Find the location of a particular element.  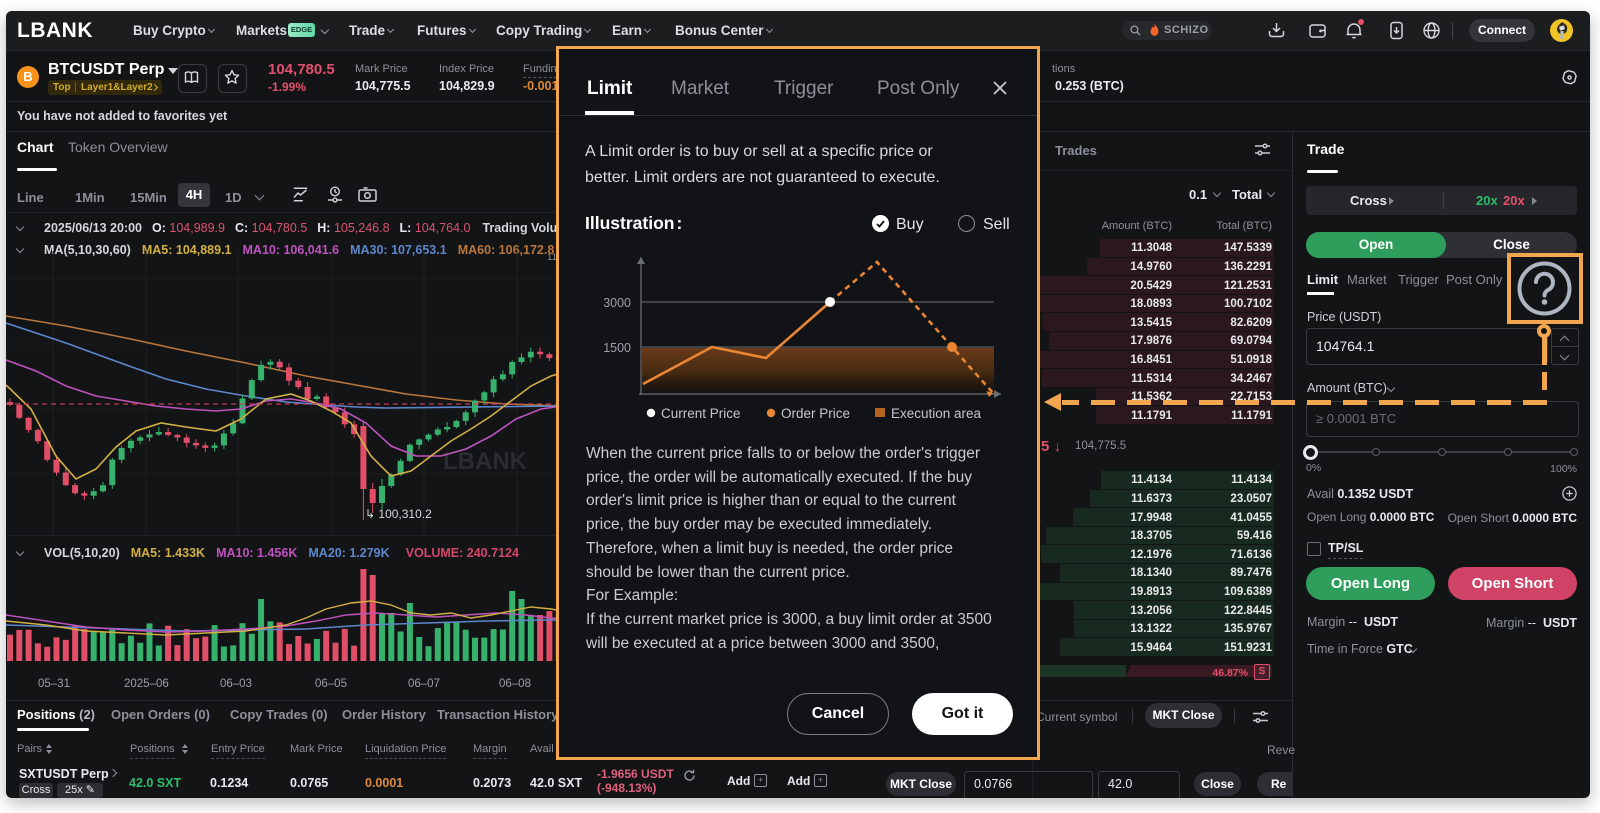

svg-text: 3000 is located at coordinates (617, 303).